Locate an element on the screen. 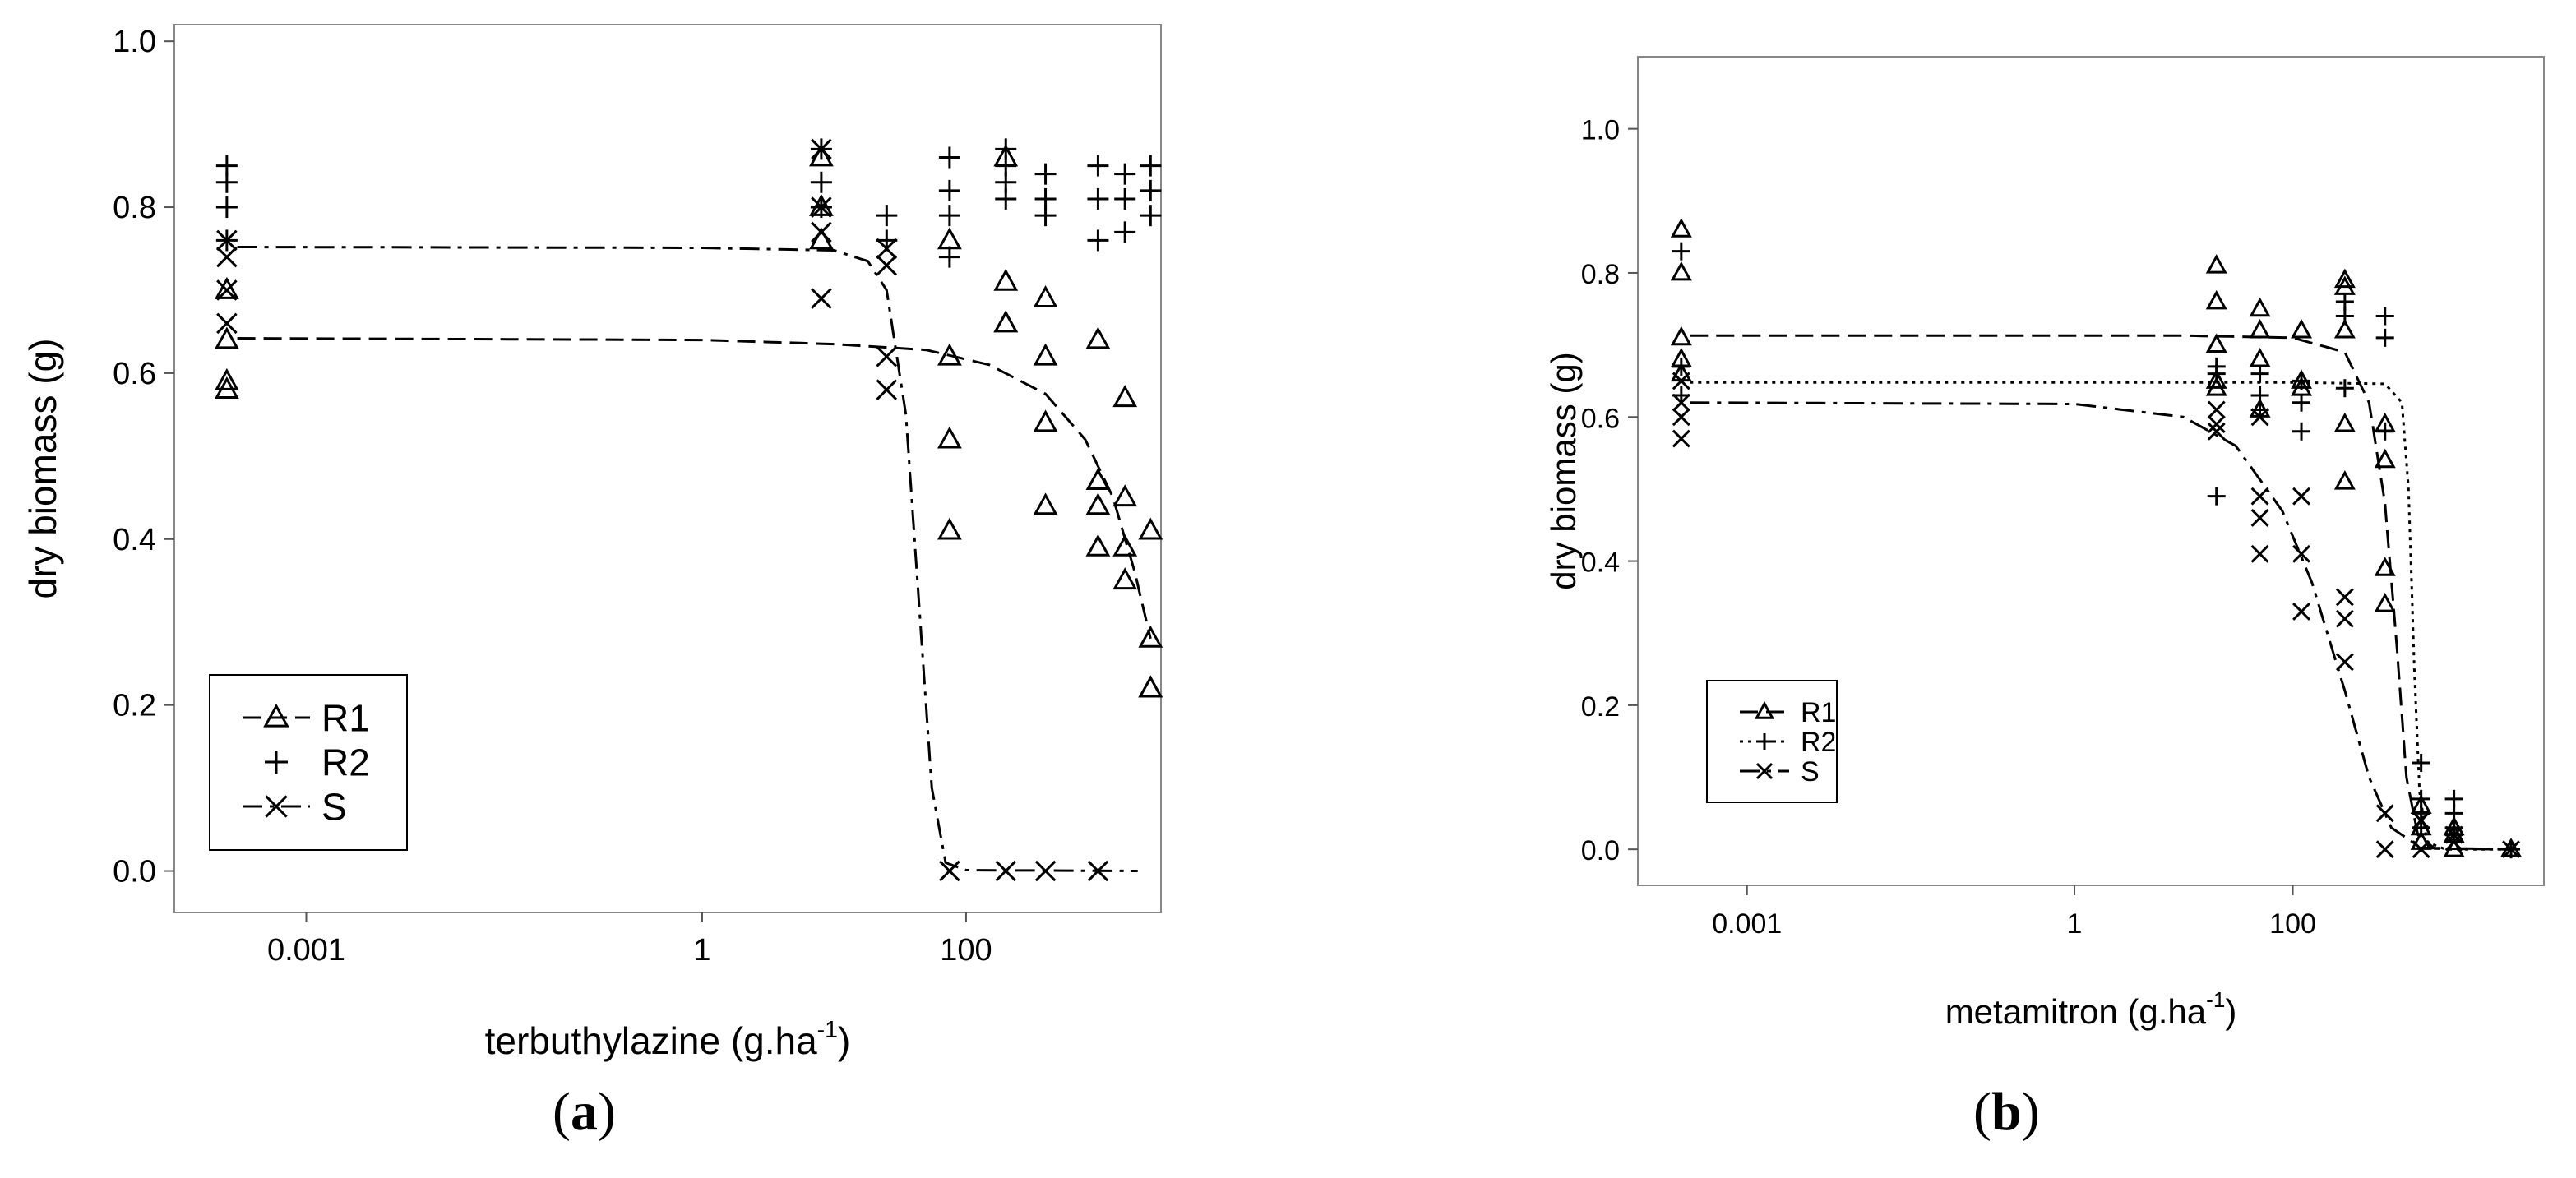 The height and width of the screenshot is (1178, 2576). fit-curve-r2 is located at coordinates (2100, 616).